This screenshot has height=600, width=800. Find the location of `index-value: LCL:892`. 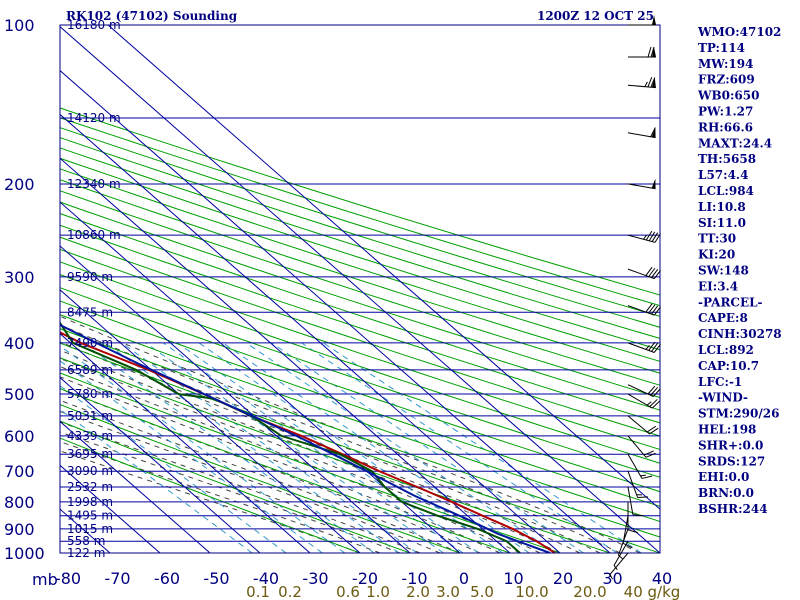

index-value: LCL:892 is located at coordinates (726, 350).